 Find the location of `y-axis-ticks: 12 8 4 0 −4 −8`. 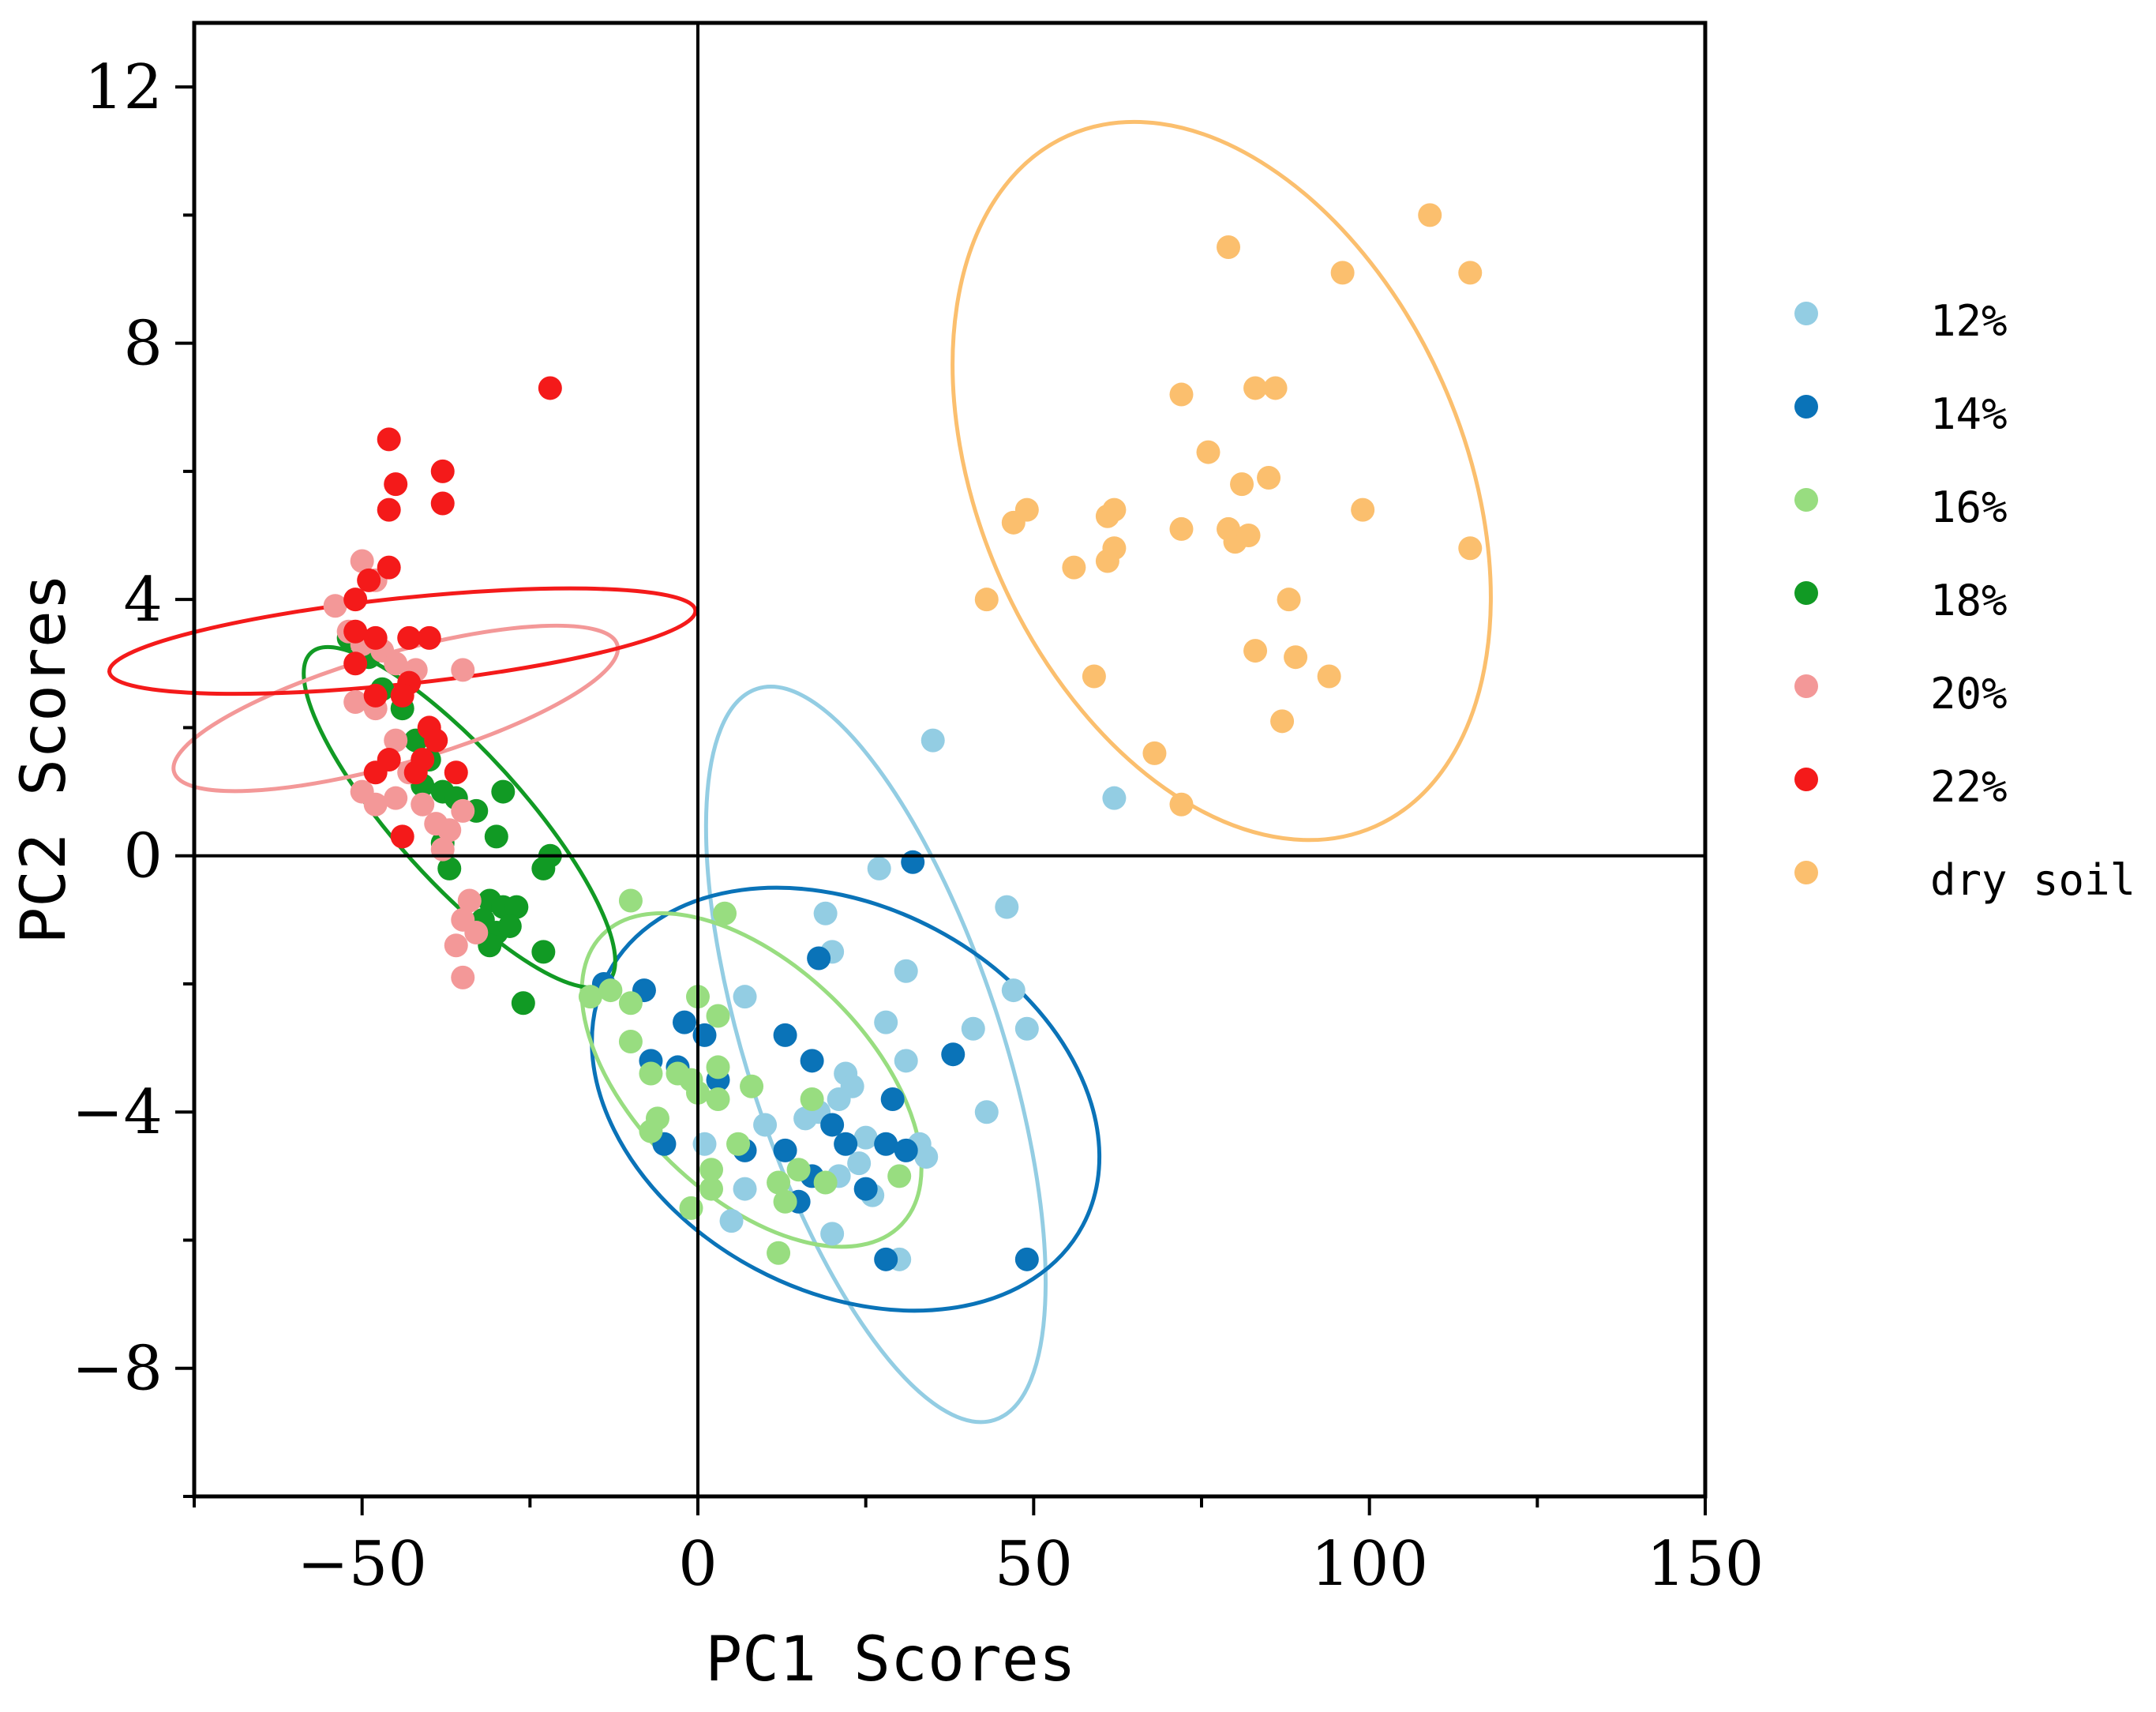

y-axis-ticks: 12 8 4 0 −4 −8 is located at coordinates (133, 775).